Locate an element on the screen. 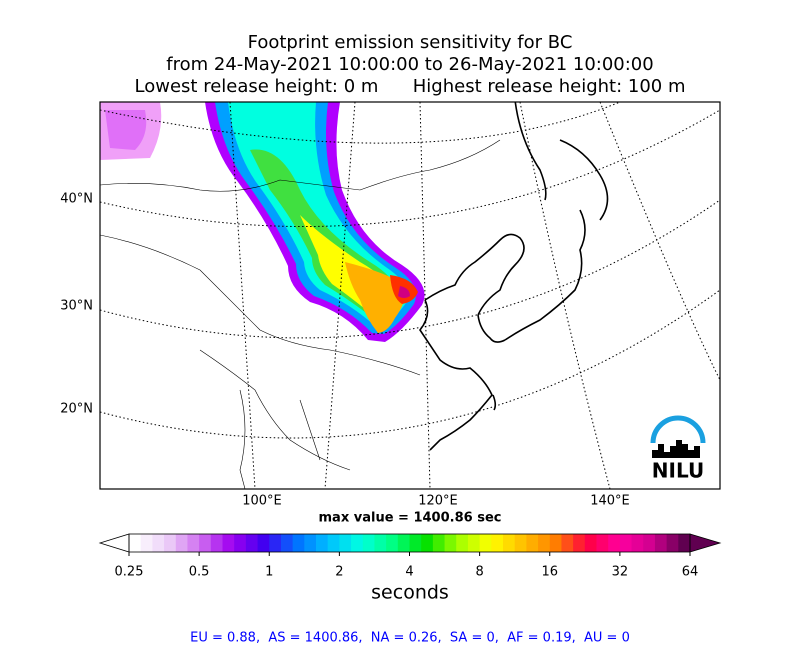  colorbar-label: seconds is located at coordinates (410, 593).